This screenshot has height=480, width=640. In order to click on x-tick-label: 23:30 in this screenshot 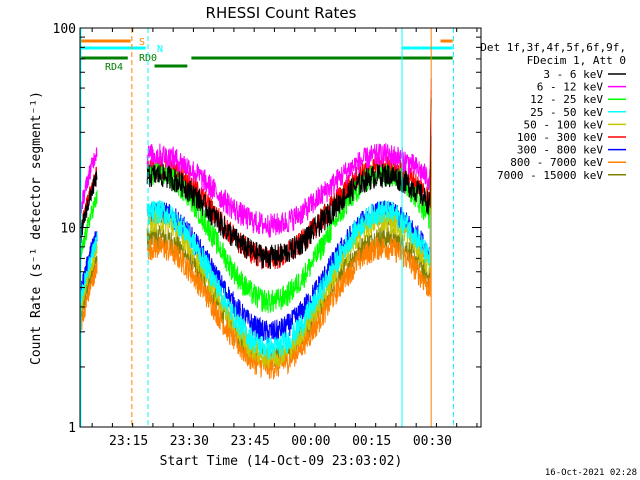, I will do `click(189, 441)`.